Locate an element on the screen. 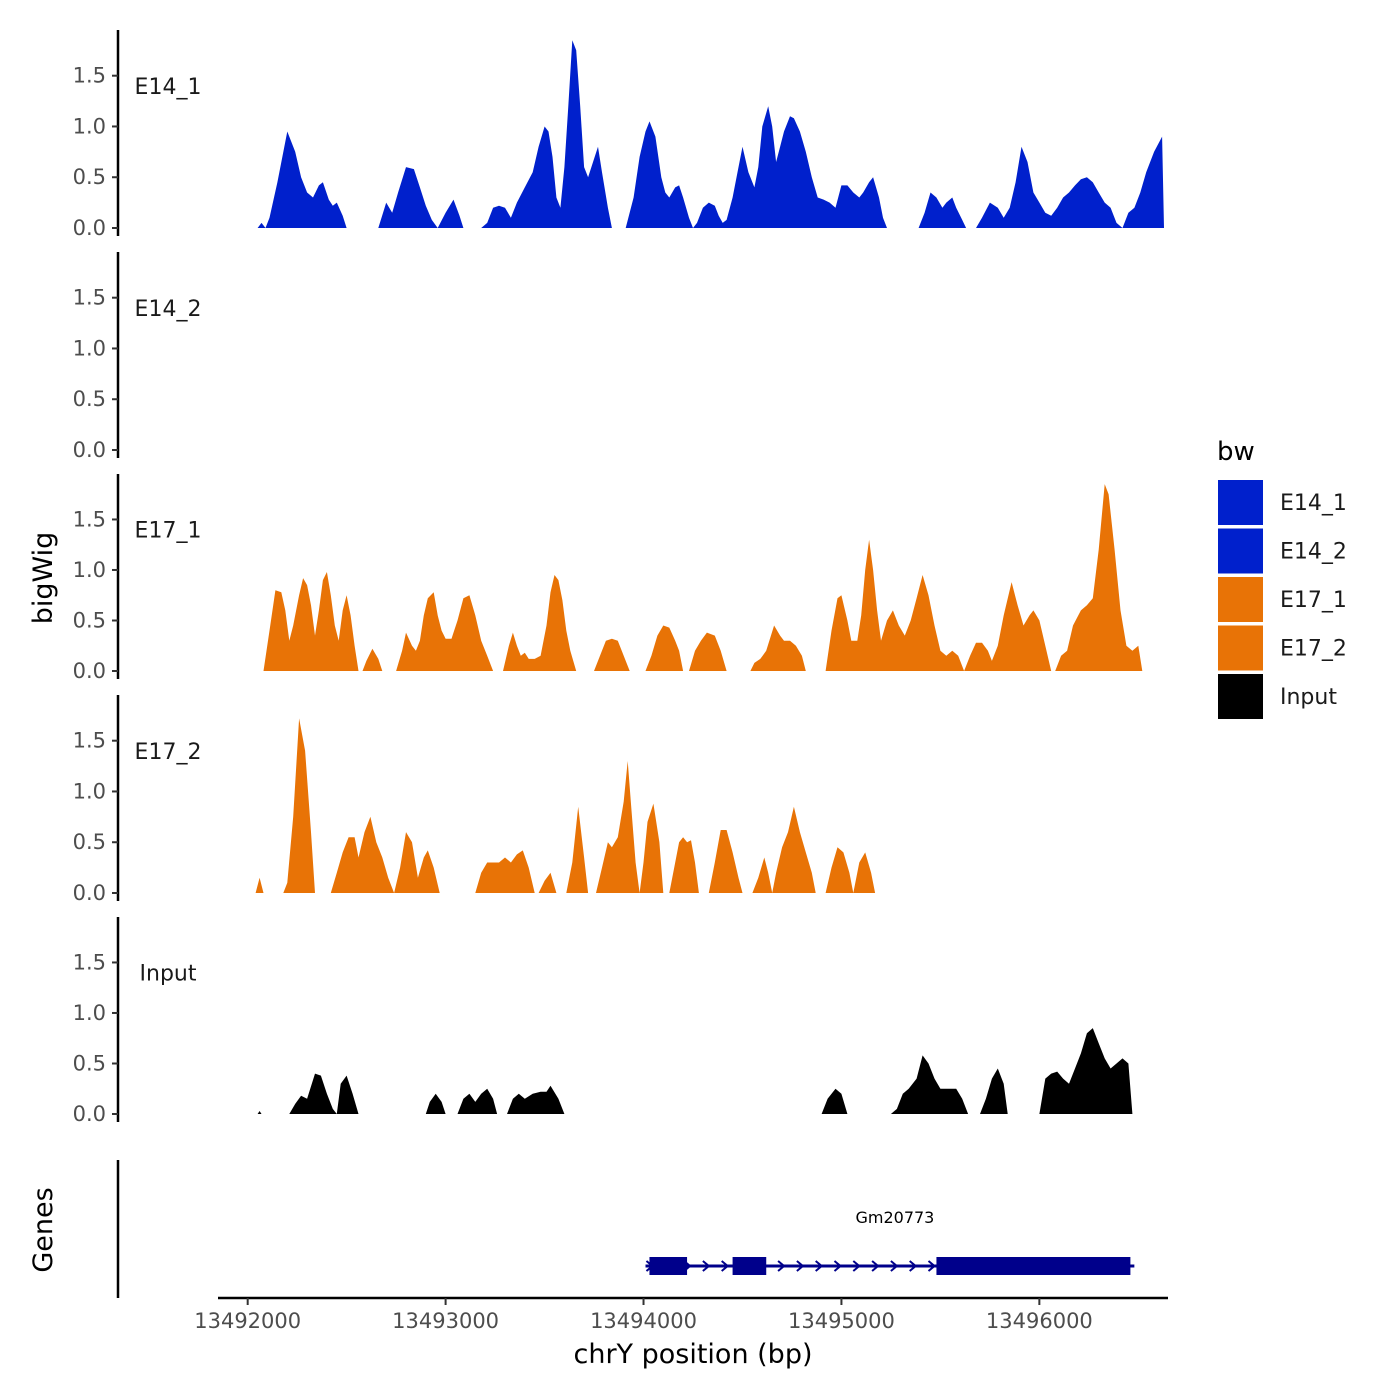  y-axis-title: bigWig is located at coordinates (43, 578).